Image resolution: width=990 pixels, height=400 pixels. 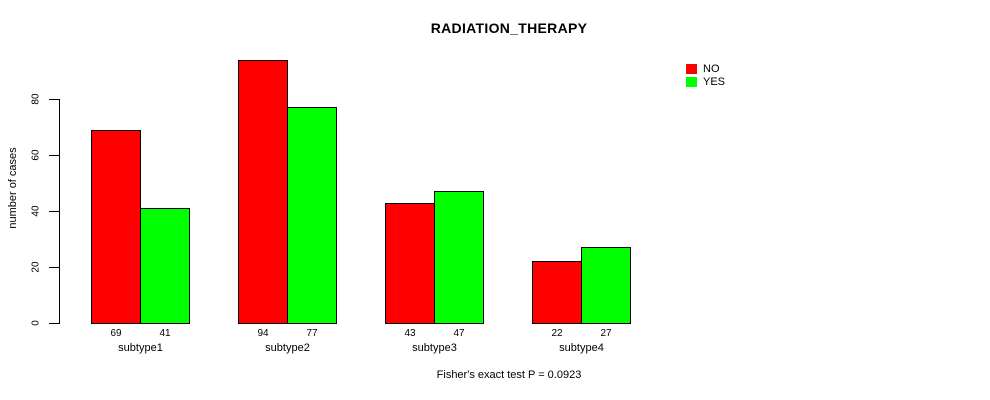 What do you see at coordinates (509, 28) in the screenshot?
I see `chart-title: RADIATION_THERAPY` at bounding box center [509, 28].